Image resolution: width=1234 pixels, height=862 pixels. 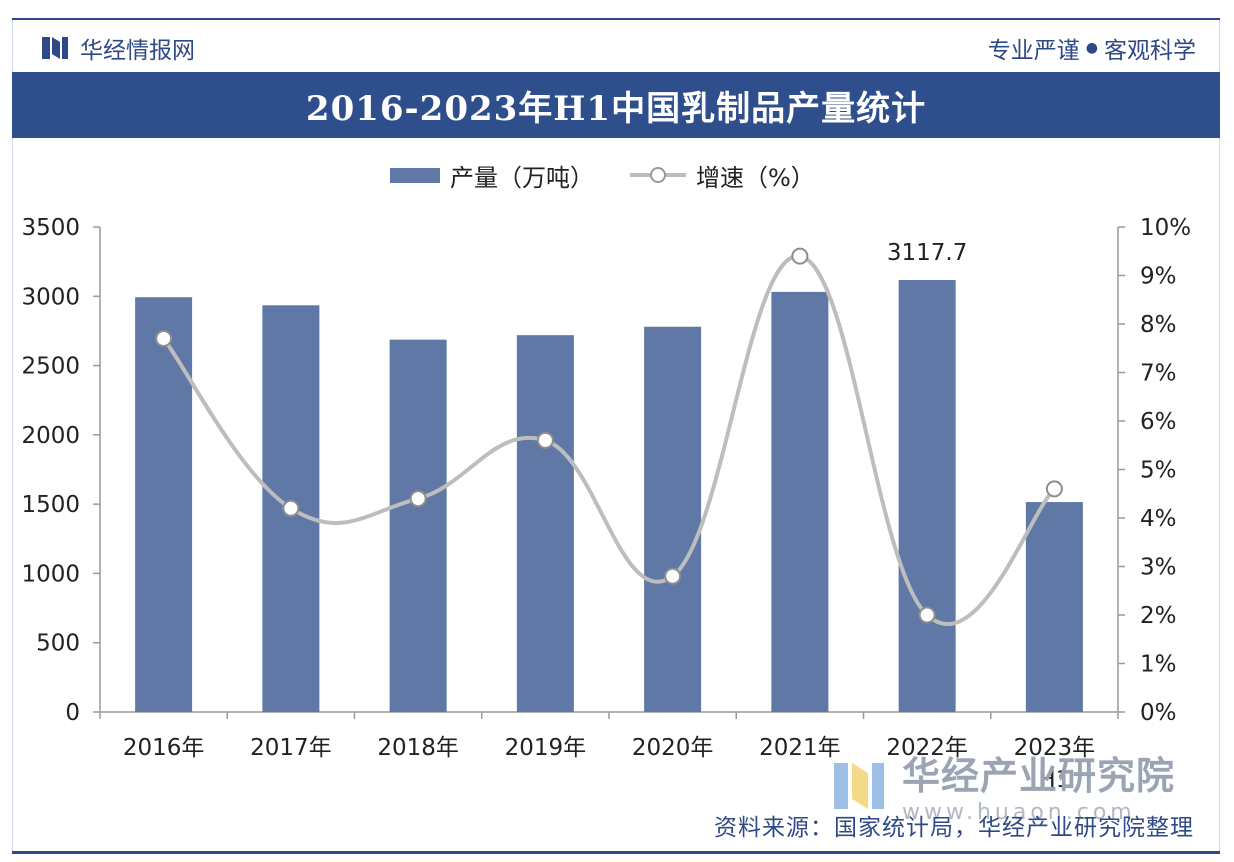 What do you see at coordinates (55, 48) in the screenshot?
I see `brand-logo-icon` at bounding box center [55, 48].